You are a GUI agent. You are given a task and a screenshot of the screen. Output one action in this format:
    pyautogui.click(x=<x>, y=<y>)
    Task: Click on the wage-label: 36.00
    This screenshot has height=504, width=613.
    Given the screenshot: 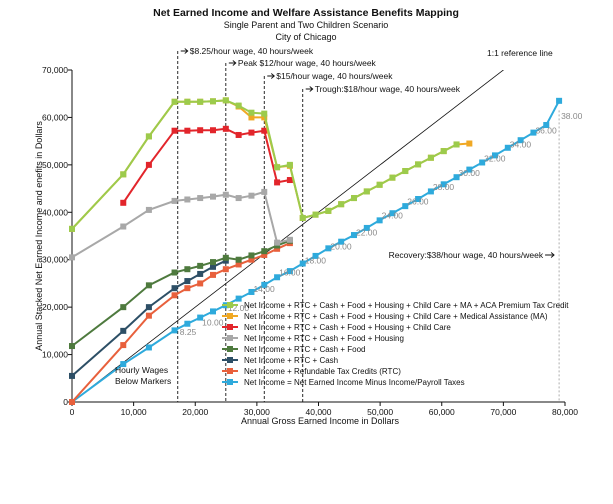 What is the action you would take?
    pyautogui.click(x=546, y=130)
    